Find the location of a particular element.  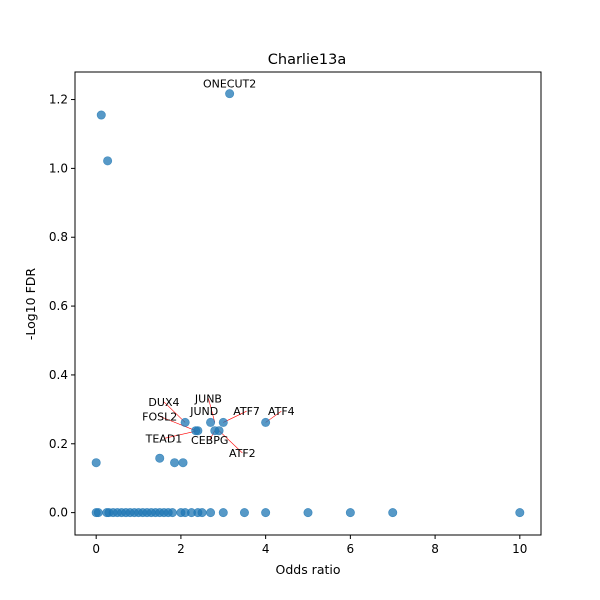

annotation-label: TEAD1 is located at coordinates (164, 438).